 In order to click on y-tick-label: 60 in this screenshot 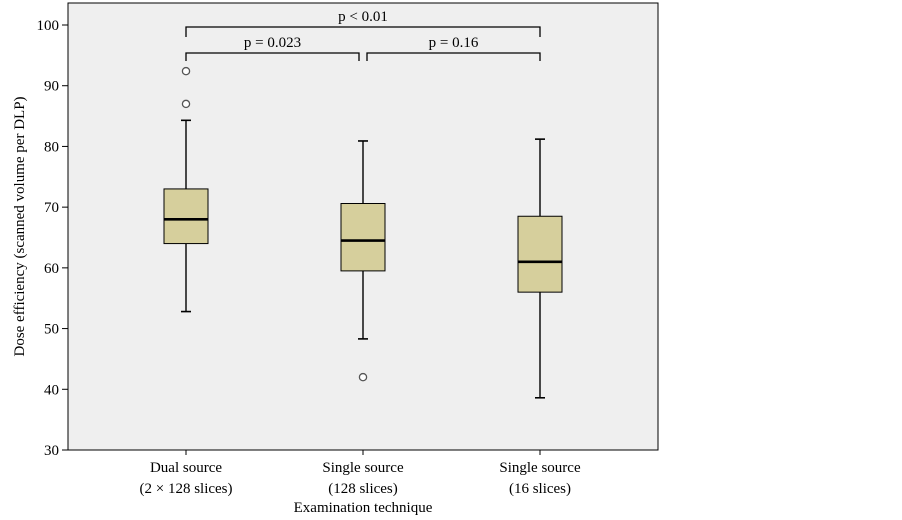, I will do `click(51, 269)`.